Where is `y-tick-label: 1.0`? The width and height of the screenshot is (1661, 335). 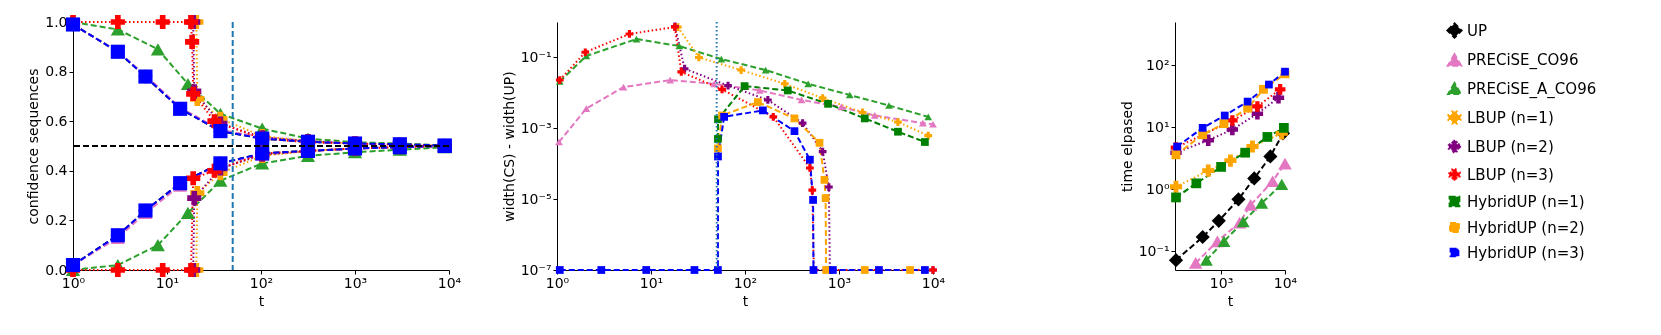 y-tick-label: 1.0 is located at coordinates (56, 21).